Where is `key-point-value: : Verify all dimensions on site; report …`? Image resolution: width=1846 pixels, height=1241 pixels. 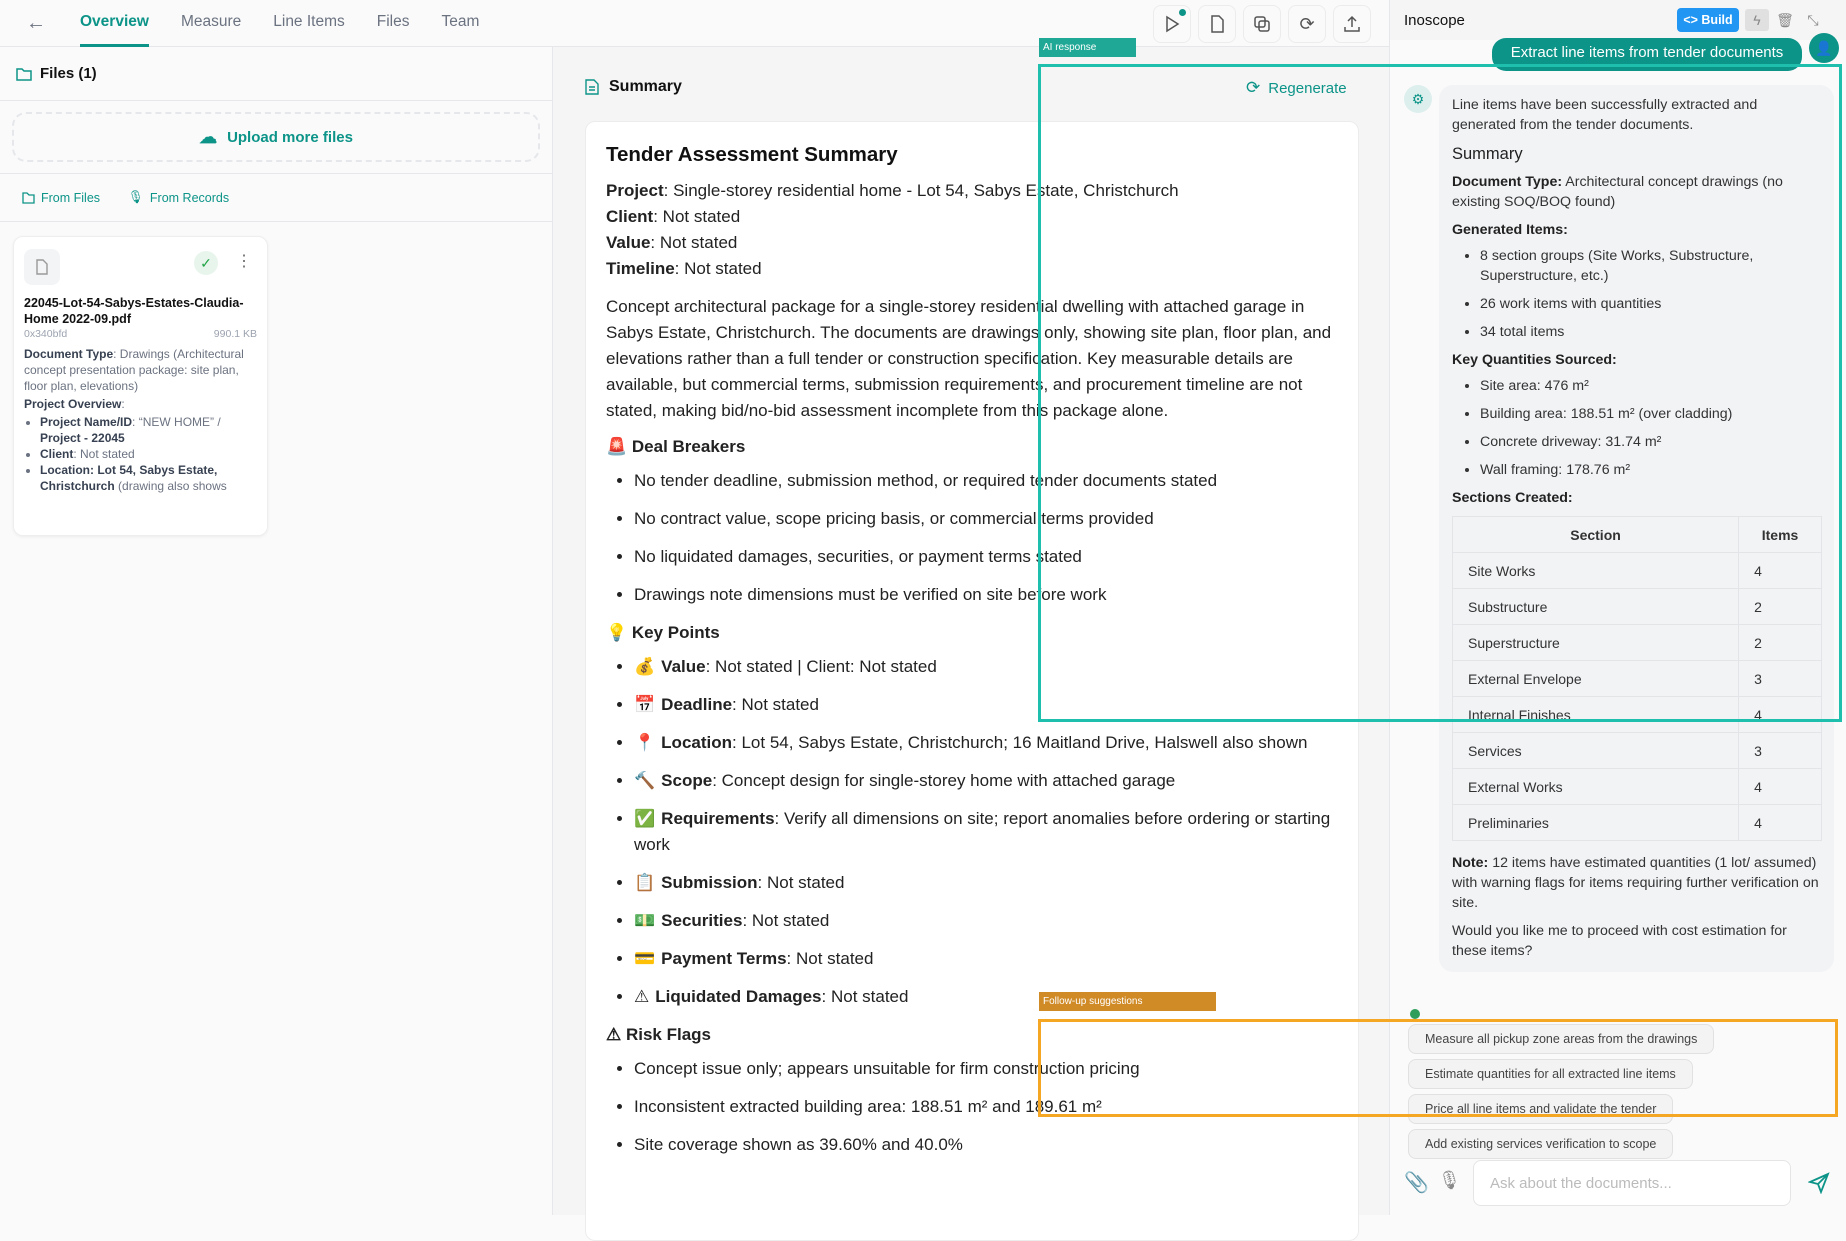
key-point-value: : Verify all dimensions on site; report … is located at coordinates (982, 831).